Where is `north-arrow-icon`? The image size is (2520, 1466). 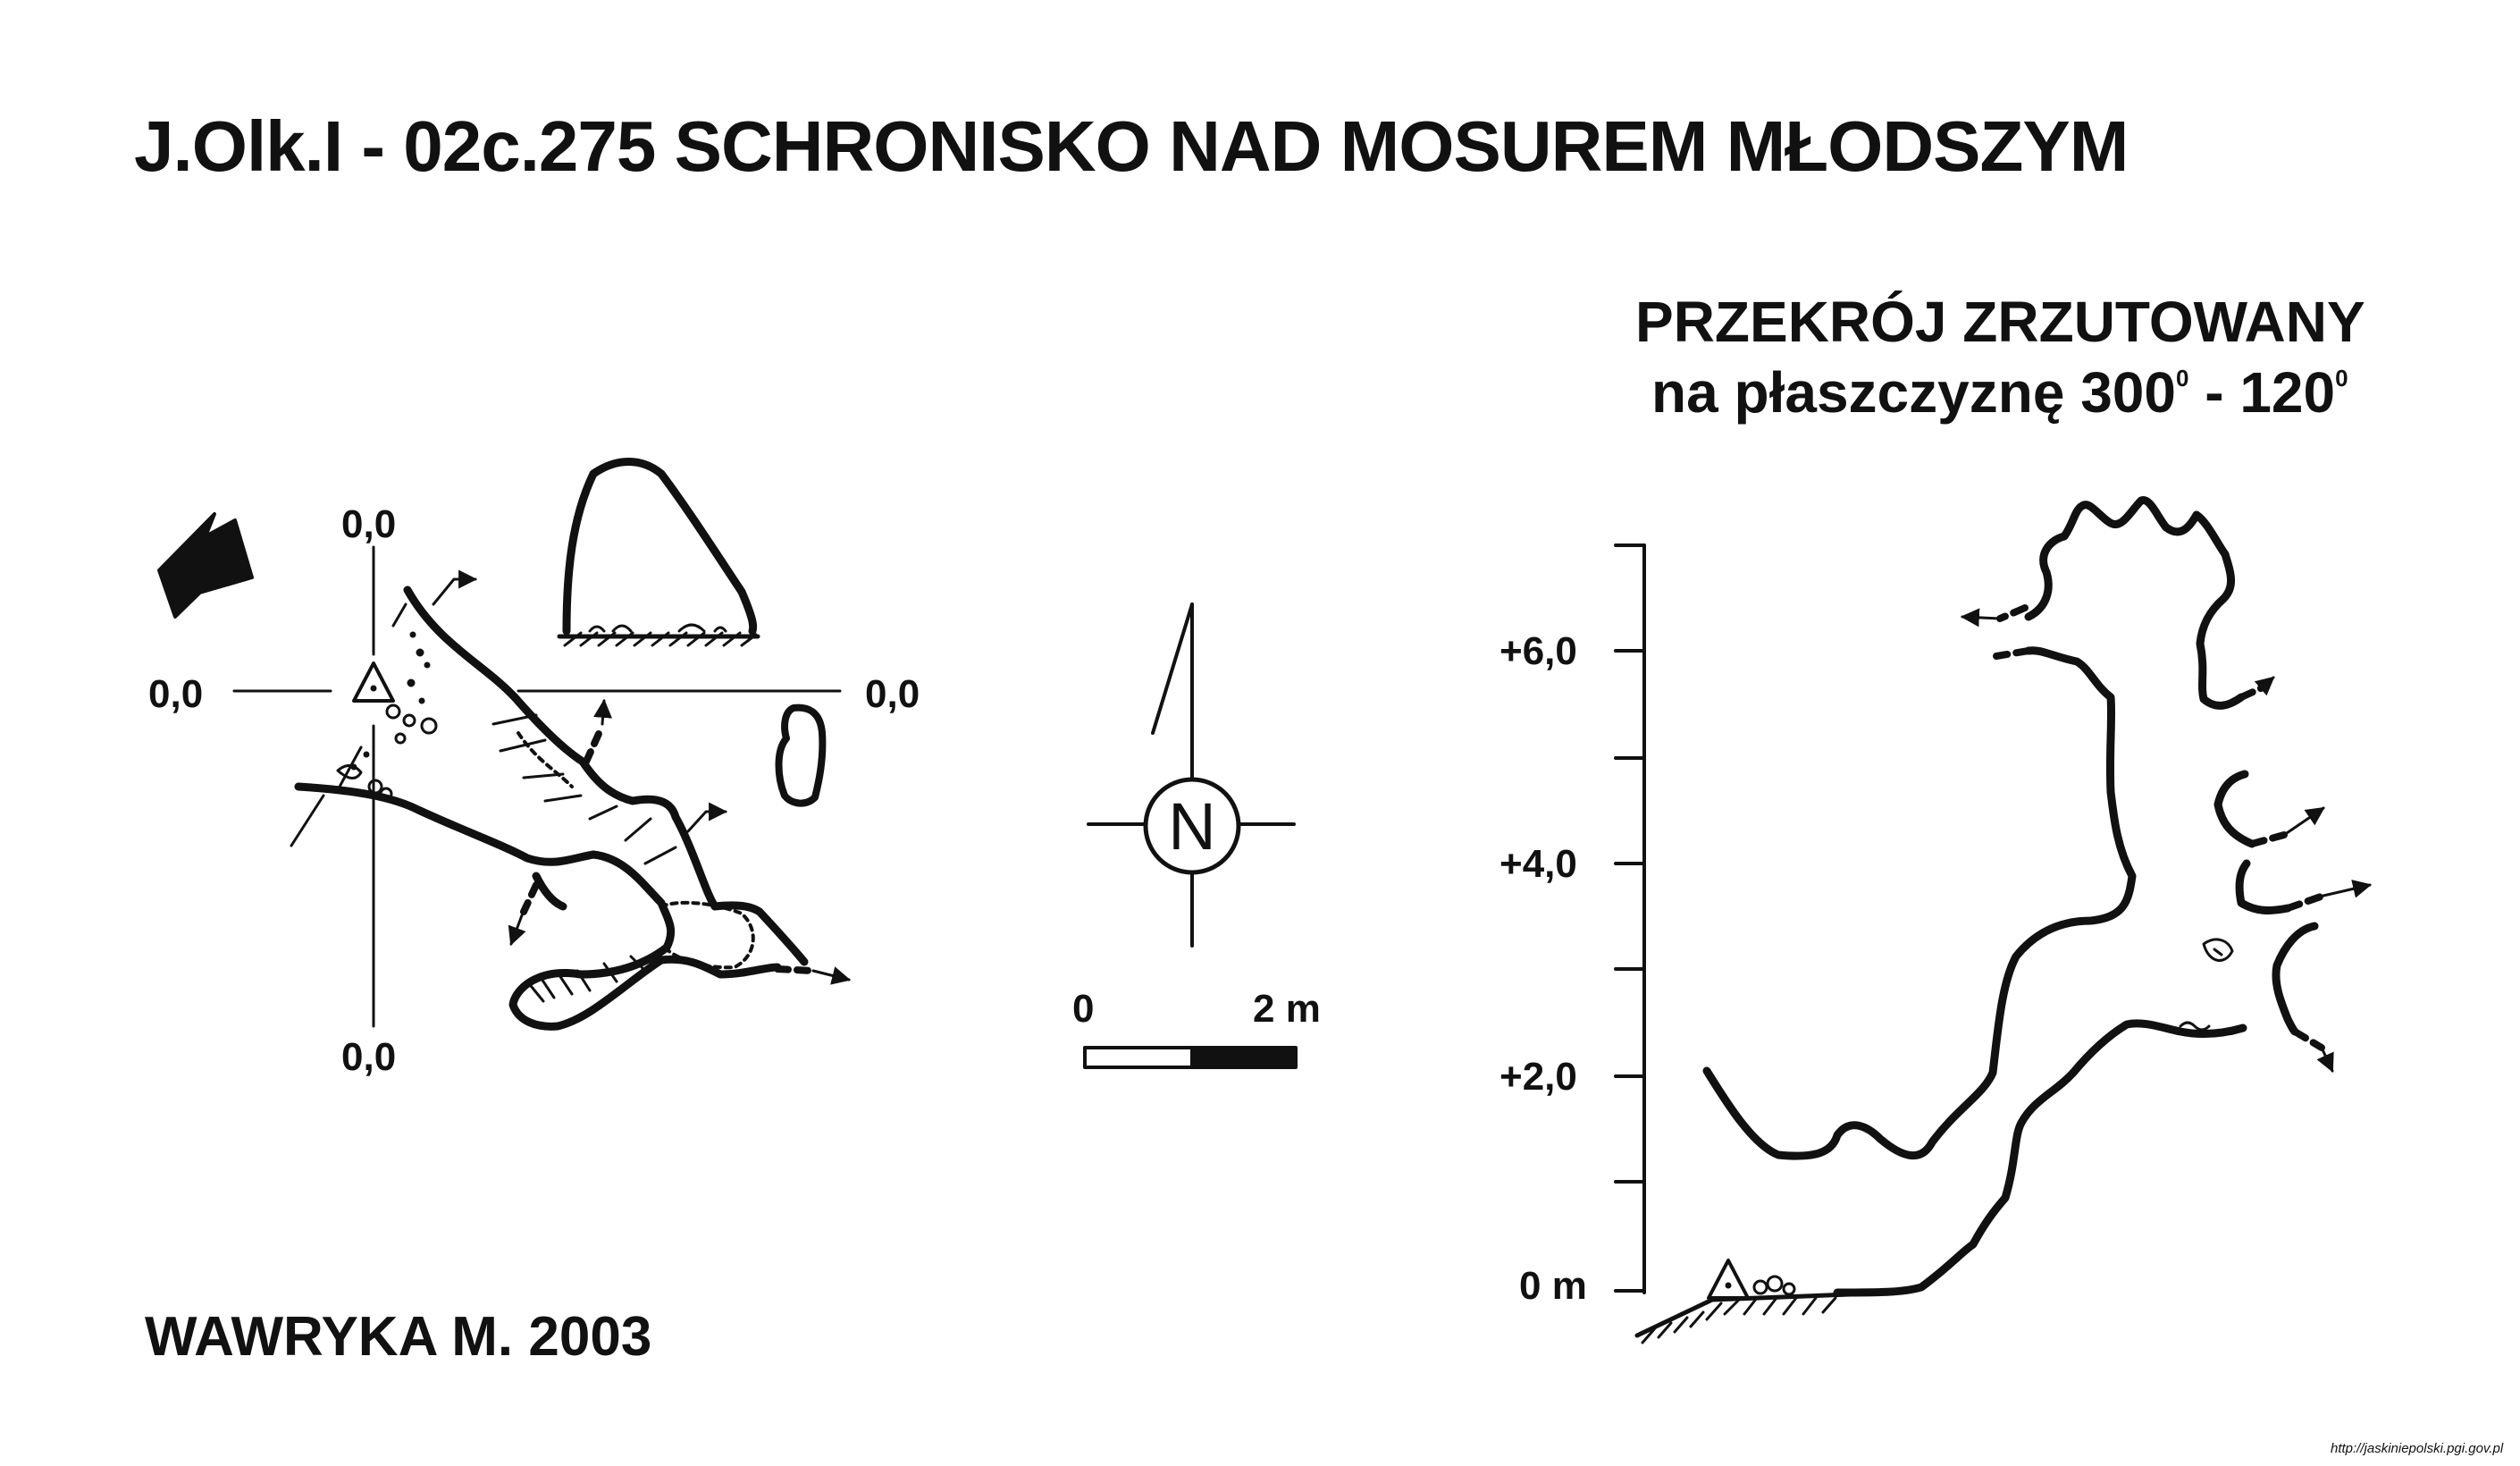 north-arrow-icon is located at coordinates (1191, 775).